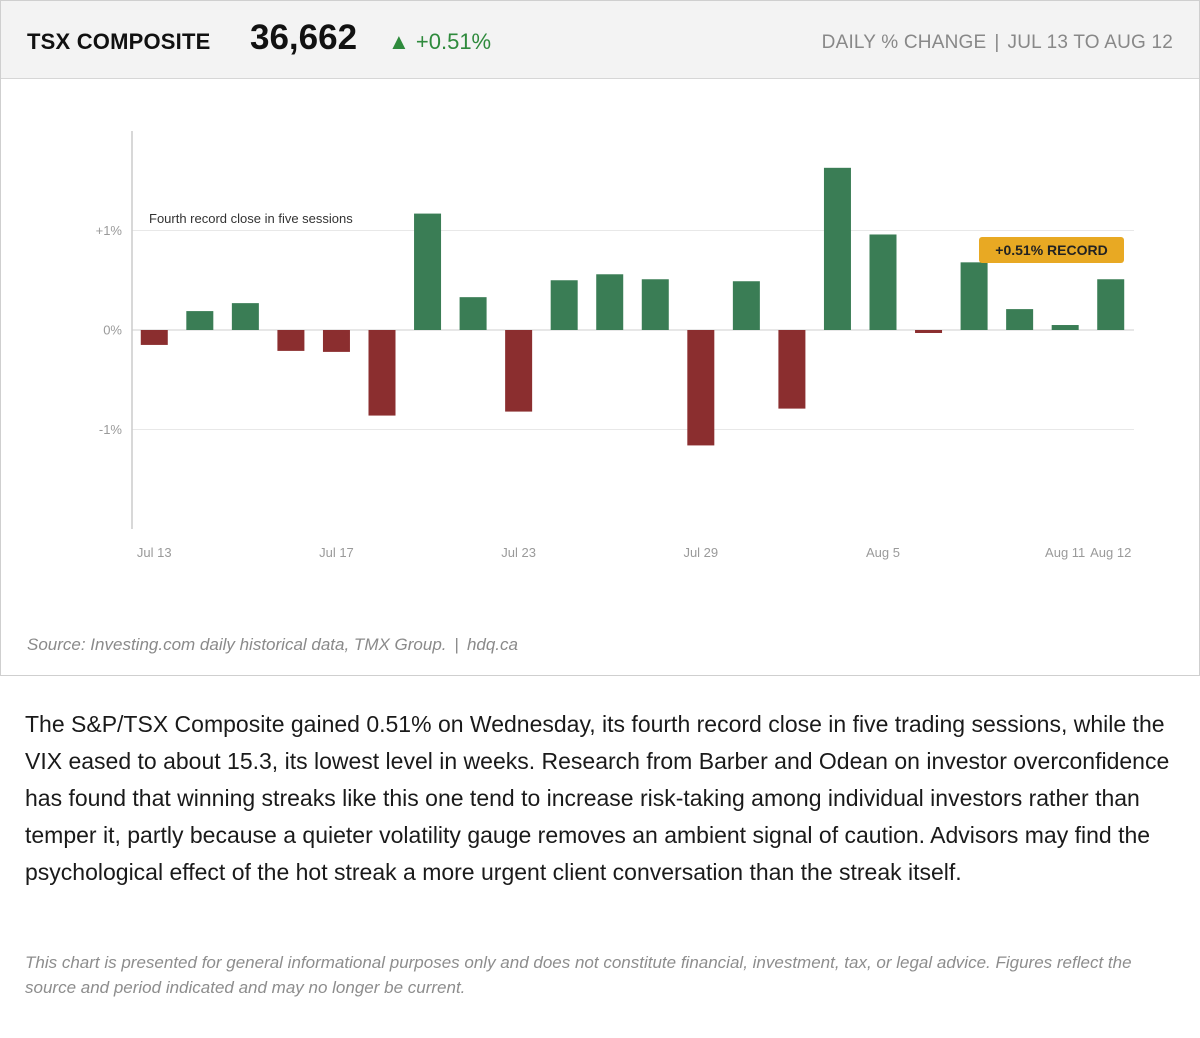 Image resolution: width=1200 pixels, height=1038 pixels. Describe the element at coordinates (1065, 552) in the screenshot. I see `x-tick-label: Aug 11` at that location.